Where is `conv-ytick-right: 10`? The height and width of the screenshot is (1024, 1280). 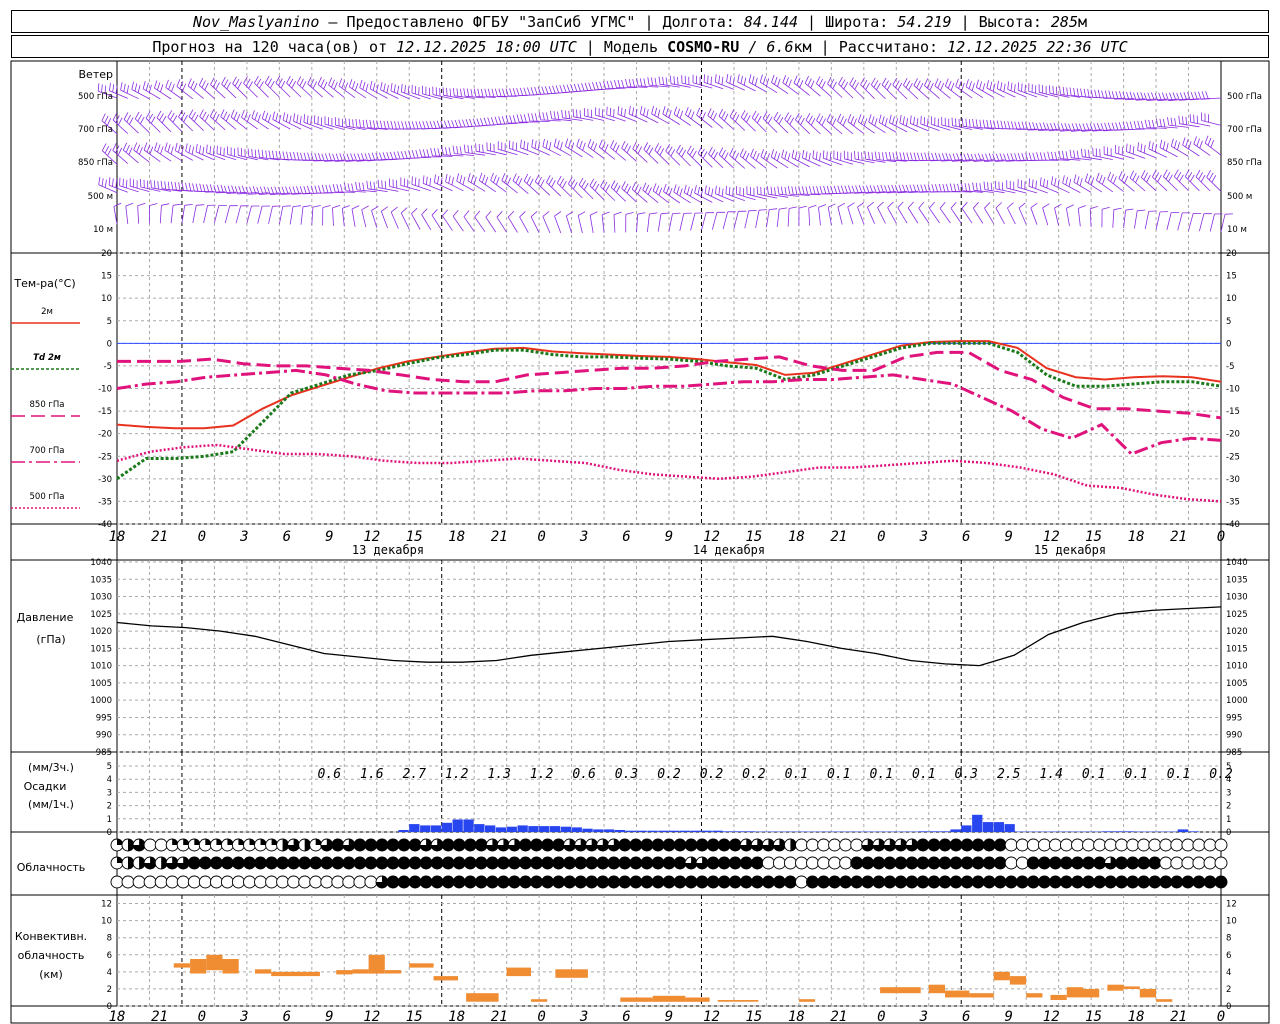
conv-ytick-right: 10 is located at coordinates (1231, 922).